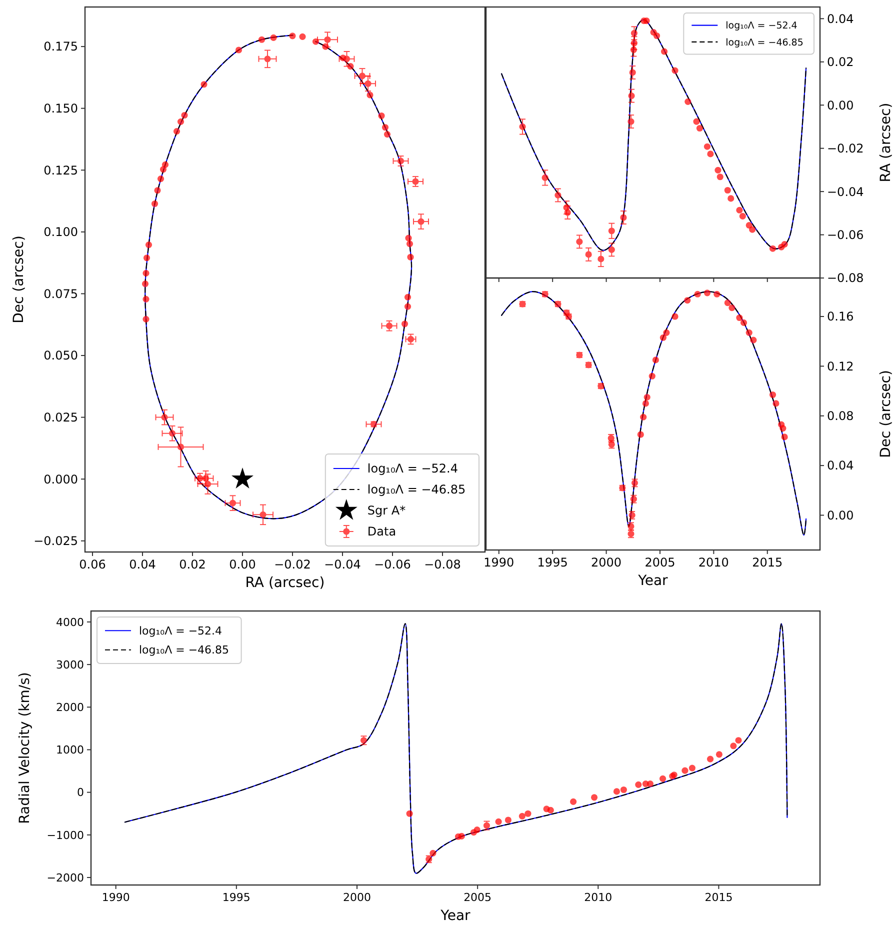  Describe the element at coordinates (840, 62) in the screenshot. I see `y-tick-label: 0.02` at that location.